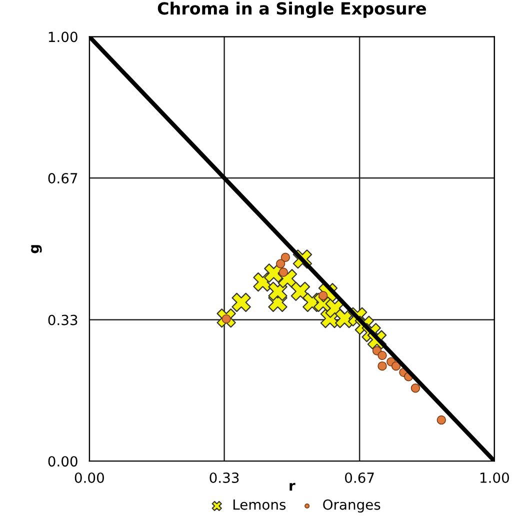  Describe the element at coordinates (351, 506) in the screenshot. I see `legend-label: Oranges` at that location.